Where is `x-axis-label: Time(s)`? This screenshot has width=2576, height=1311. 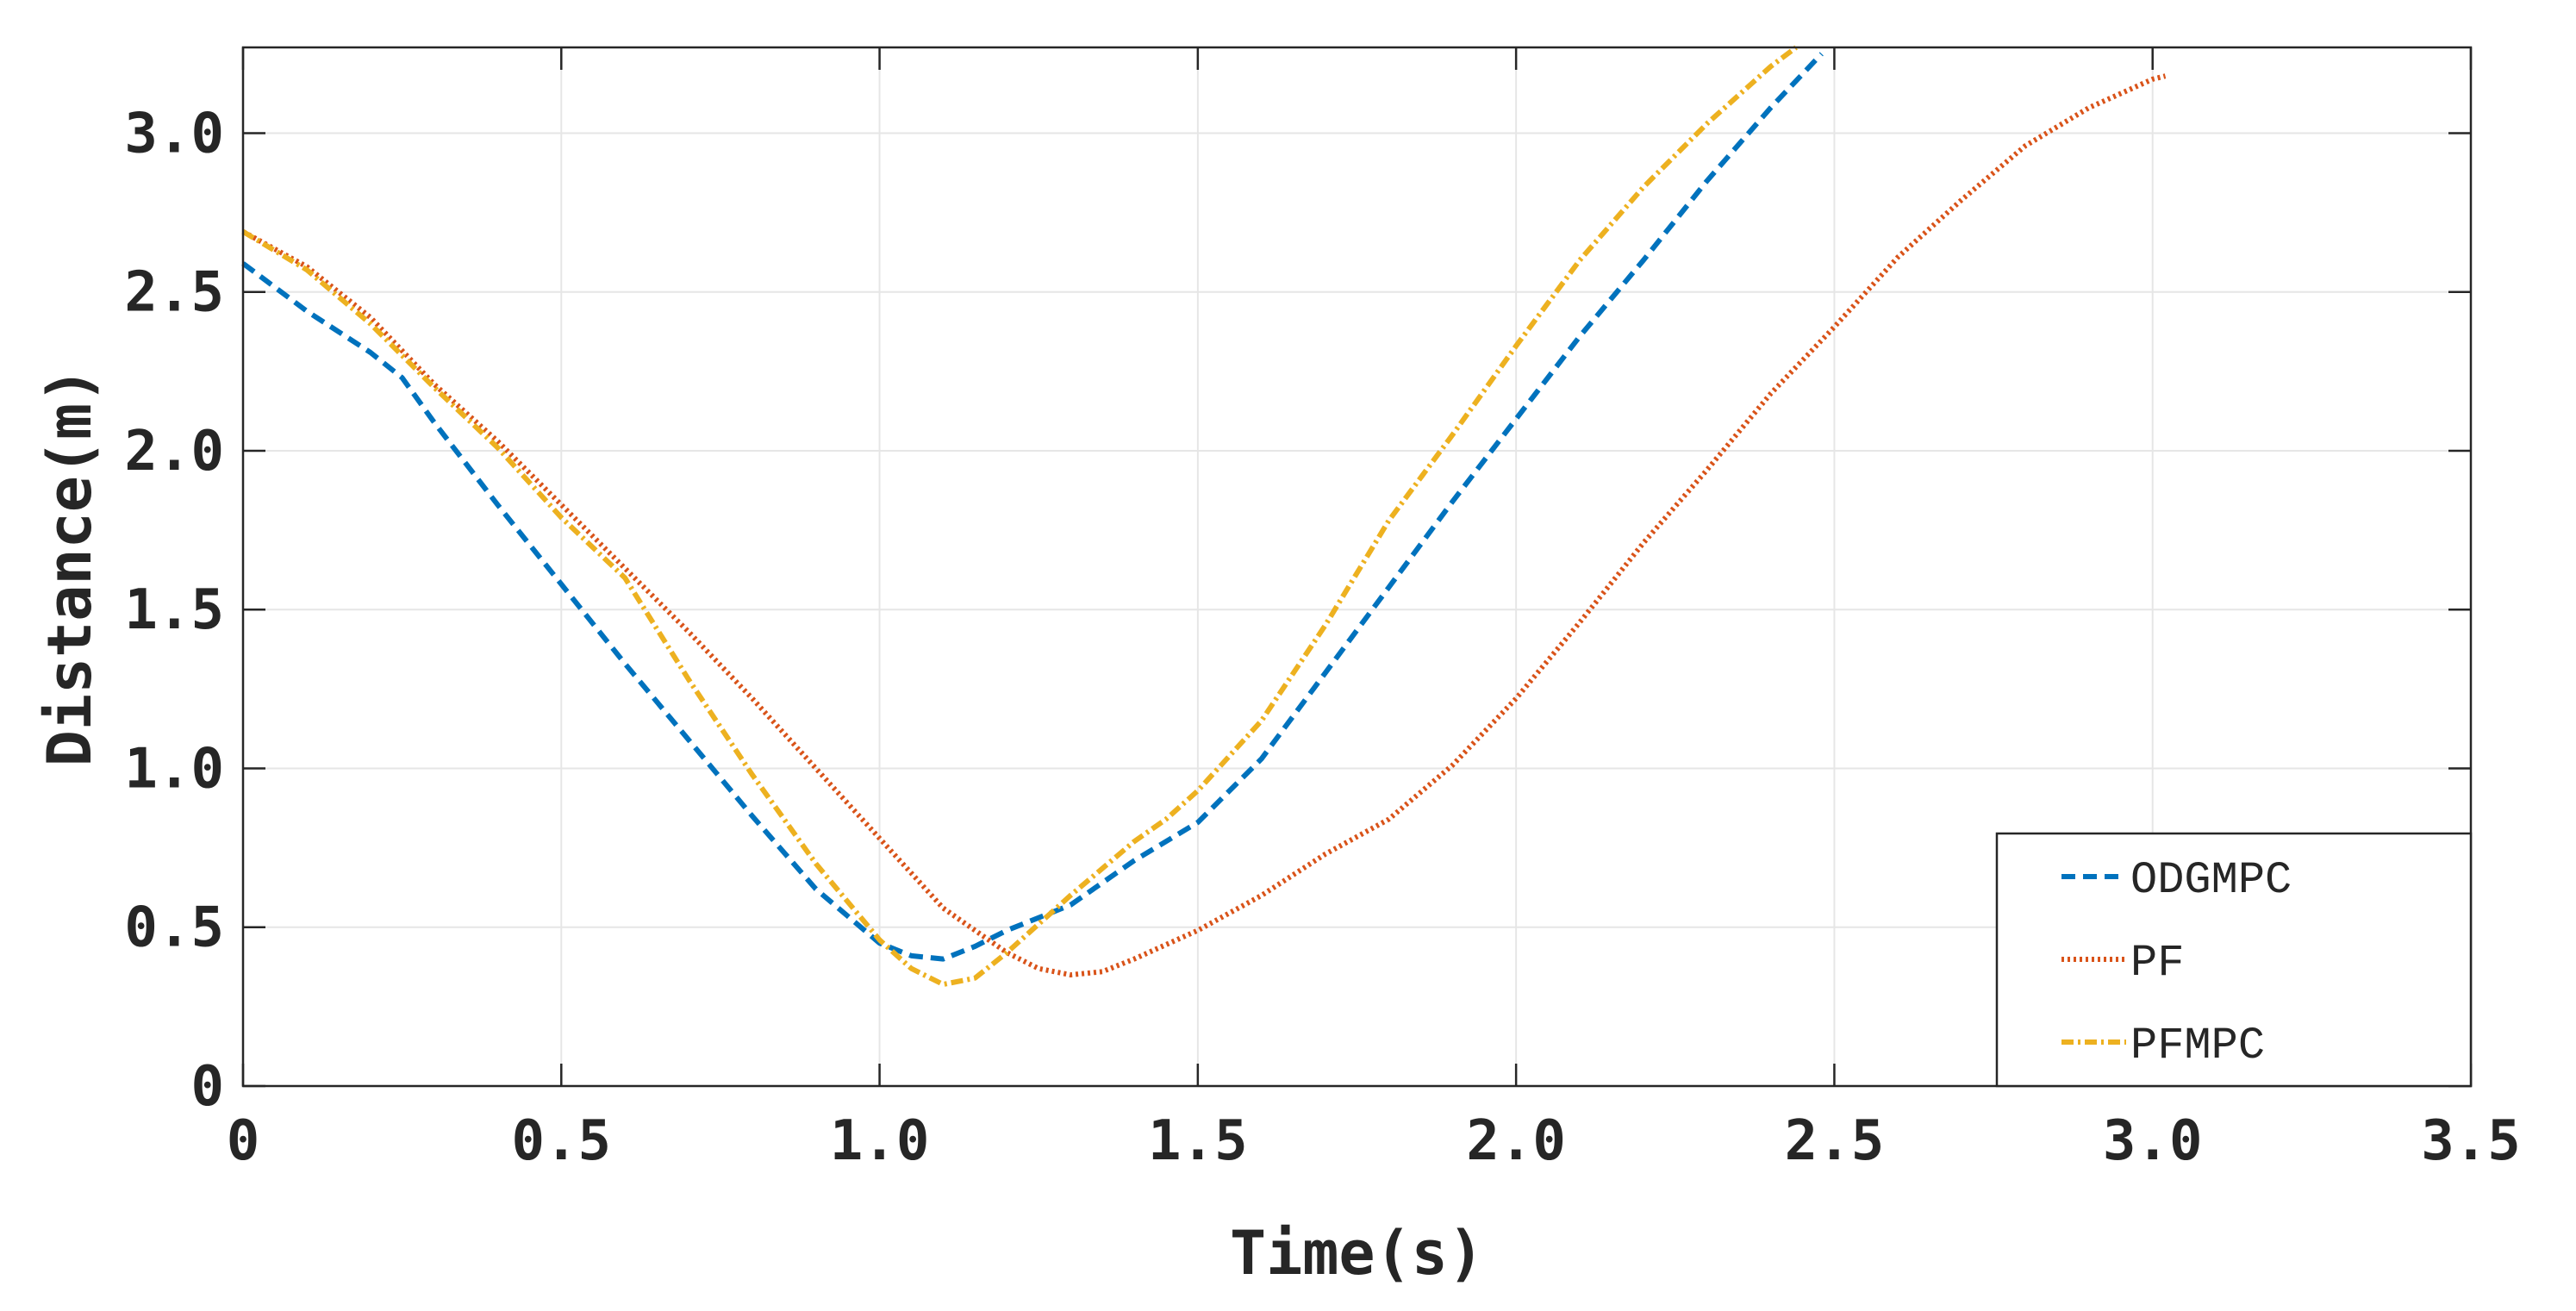 x-axis-label: Time(s) is located at coordinates (1357, 1253).